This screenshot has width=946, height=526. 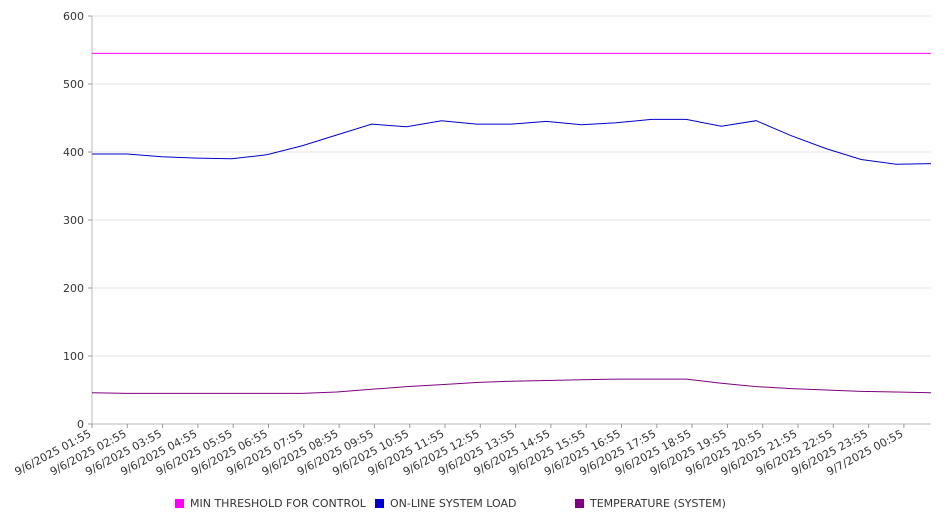 What do you see at coordinates (80, 424) in the screenshot?
I see `y-tick-label-0: 0` at bounding box center [80, 424].